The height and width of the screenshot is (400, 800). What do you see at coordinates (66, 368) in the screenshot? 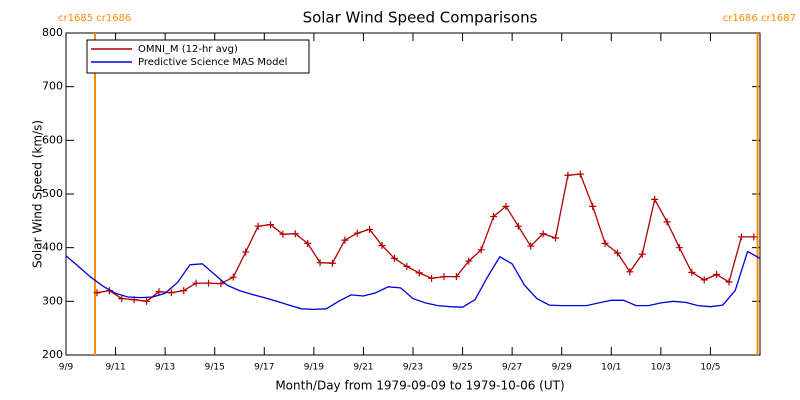
I see `x-tick-label: 9/9` at bounding box center [66, 368].